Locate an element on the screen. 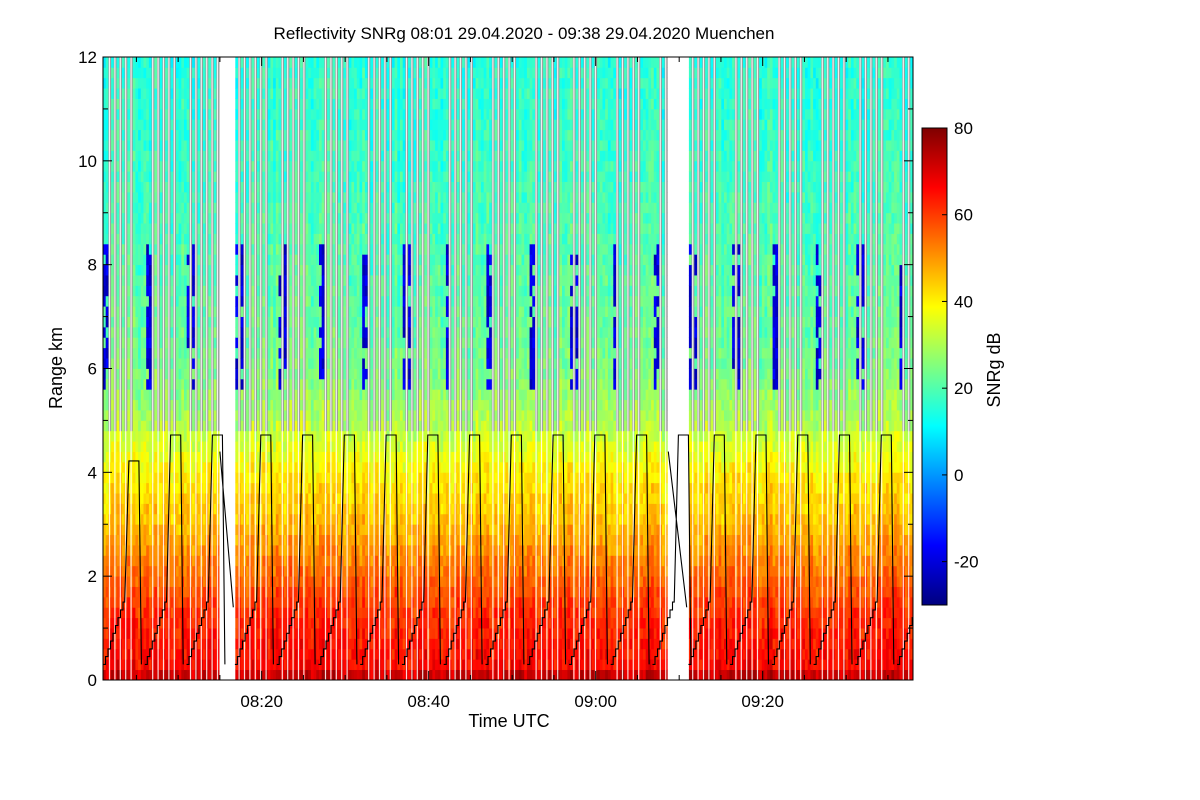 This screenshot has width=1200, height=800. x-tick-label: 09:00 is located at coordinates (595, 701).